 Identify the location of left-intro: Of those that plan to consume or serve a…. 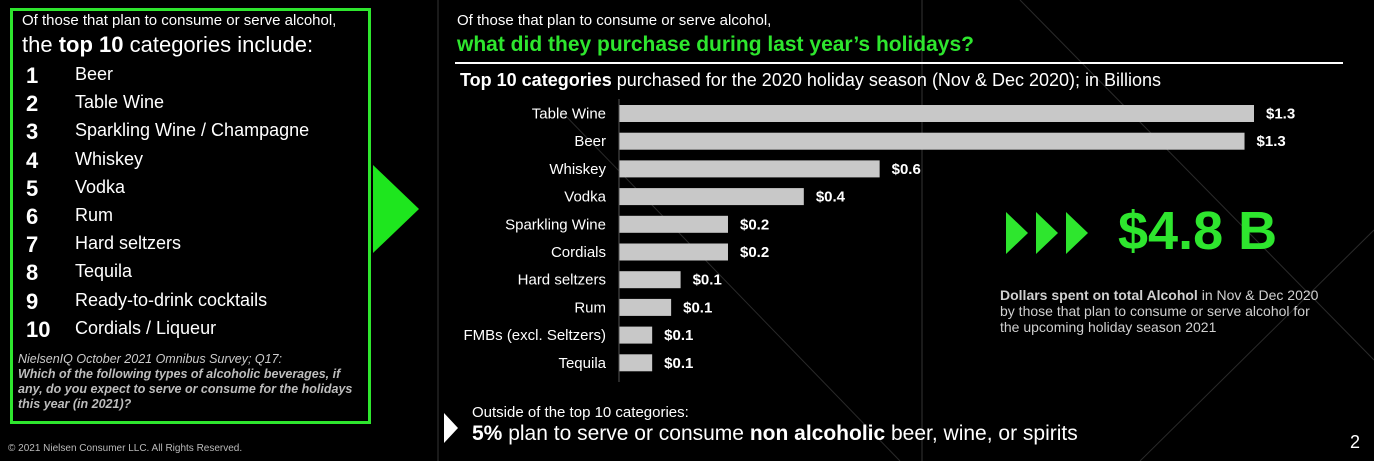
(179, 20).